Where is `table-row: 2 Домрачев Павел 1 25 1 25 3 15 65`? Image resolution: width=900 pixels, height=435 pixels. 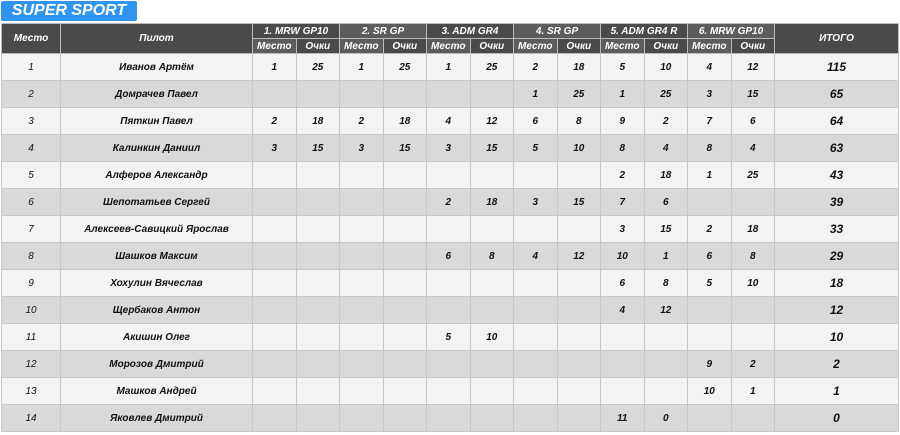 table-row: 2 Домрачев Павел 1 25 1 25 3 15 65 is located at coordinates (450, 94).